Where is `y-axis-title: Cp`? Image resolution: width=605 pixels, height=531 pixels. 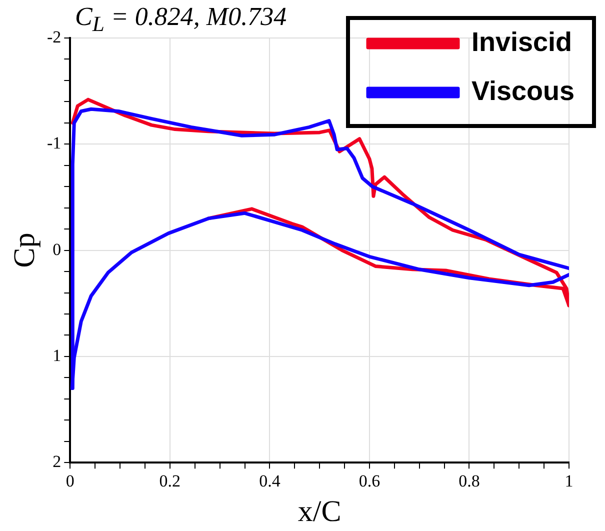
y-axis-title: Cp is located at coordinates (24, 250).